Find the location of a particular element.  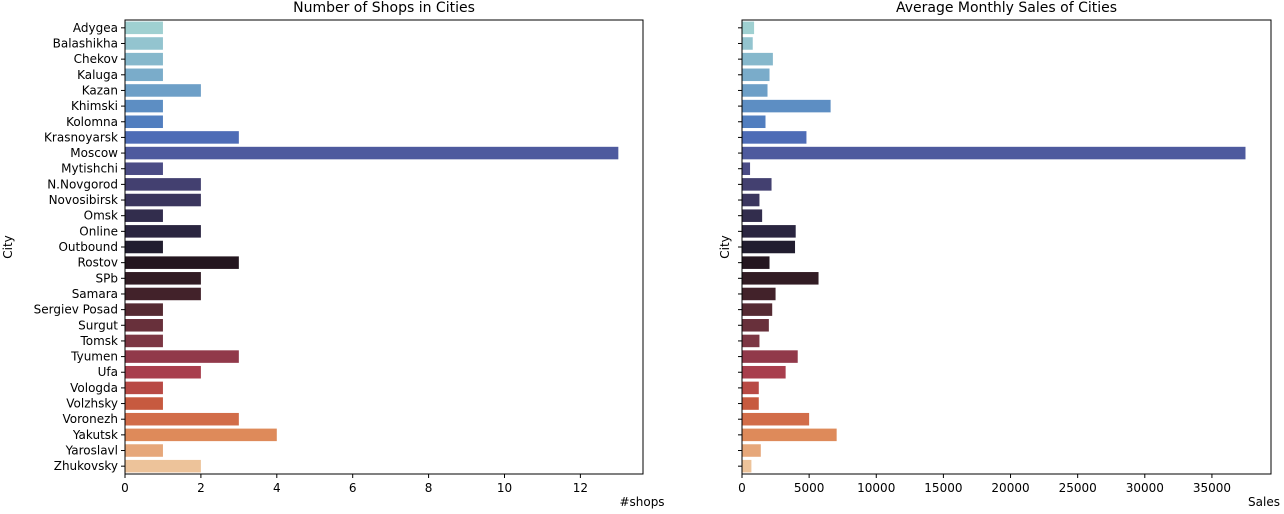

sales-bar-n-novgorod is located at coordinates (757, 184).